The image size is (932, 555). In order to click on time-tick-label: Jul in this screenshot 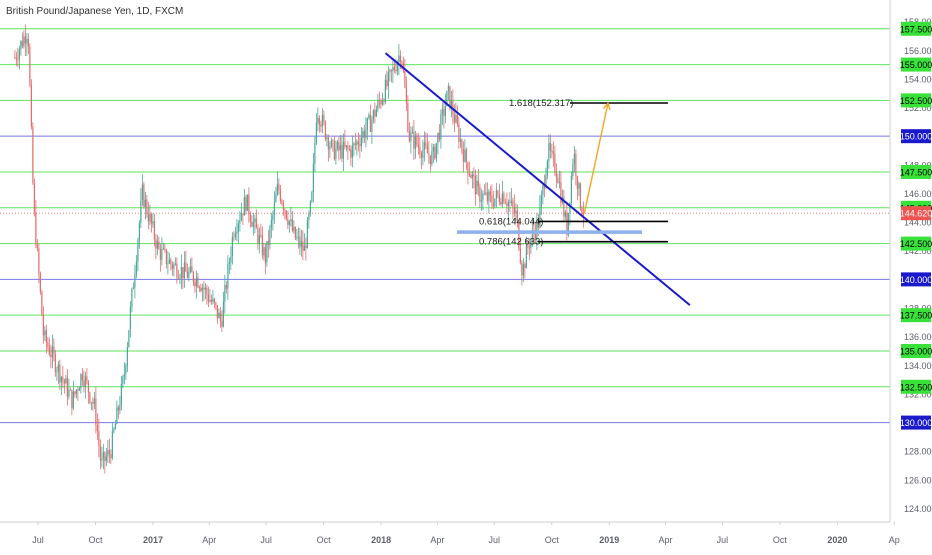, I will do `click(494, 540)`.